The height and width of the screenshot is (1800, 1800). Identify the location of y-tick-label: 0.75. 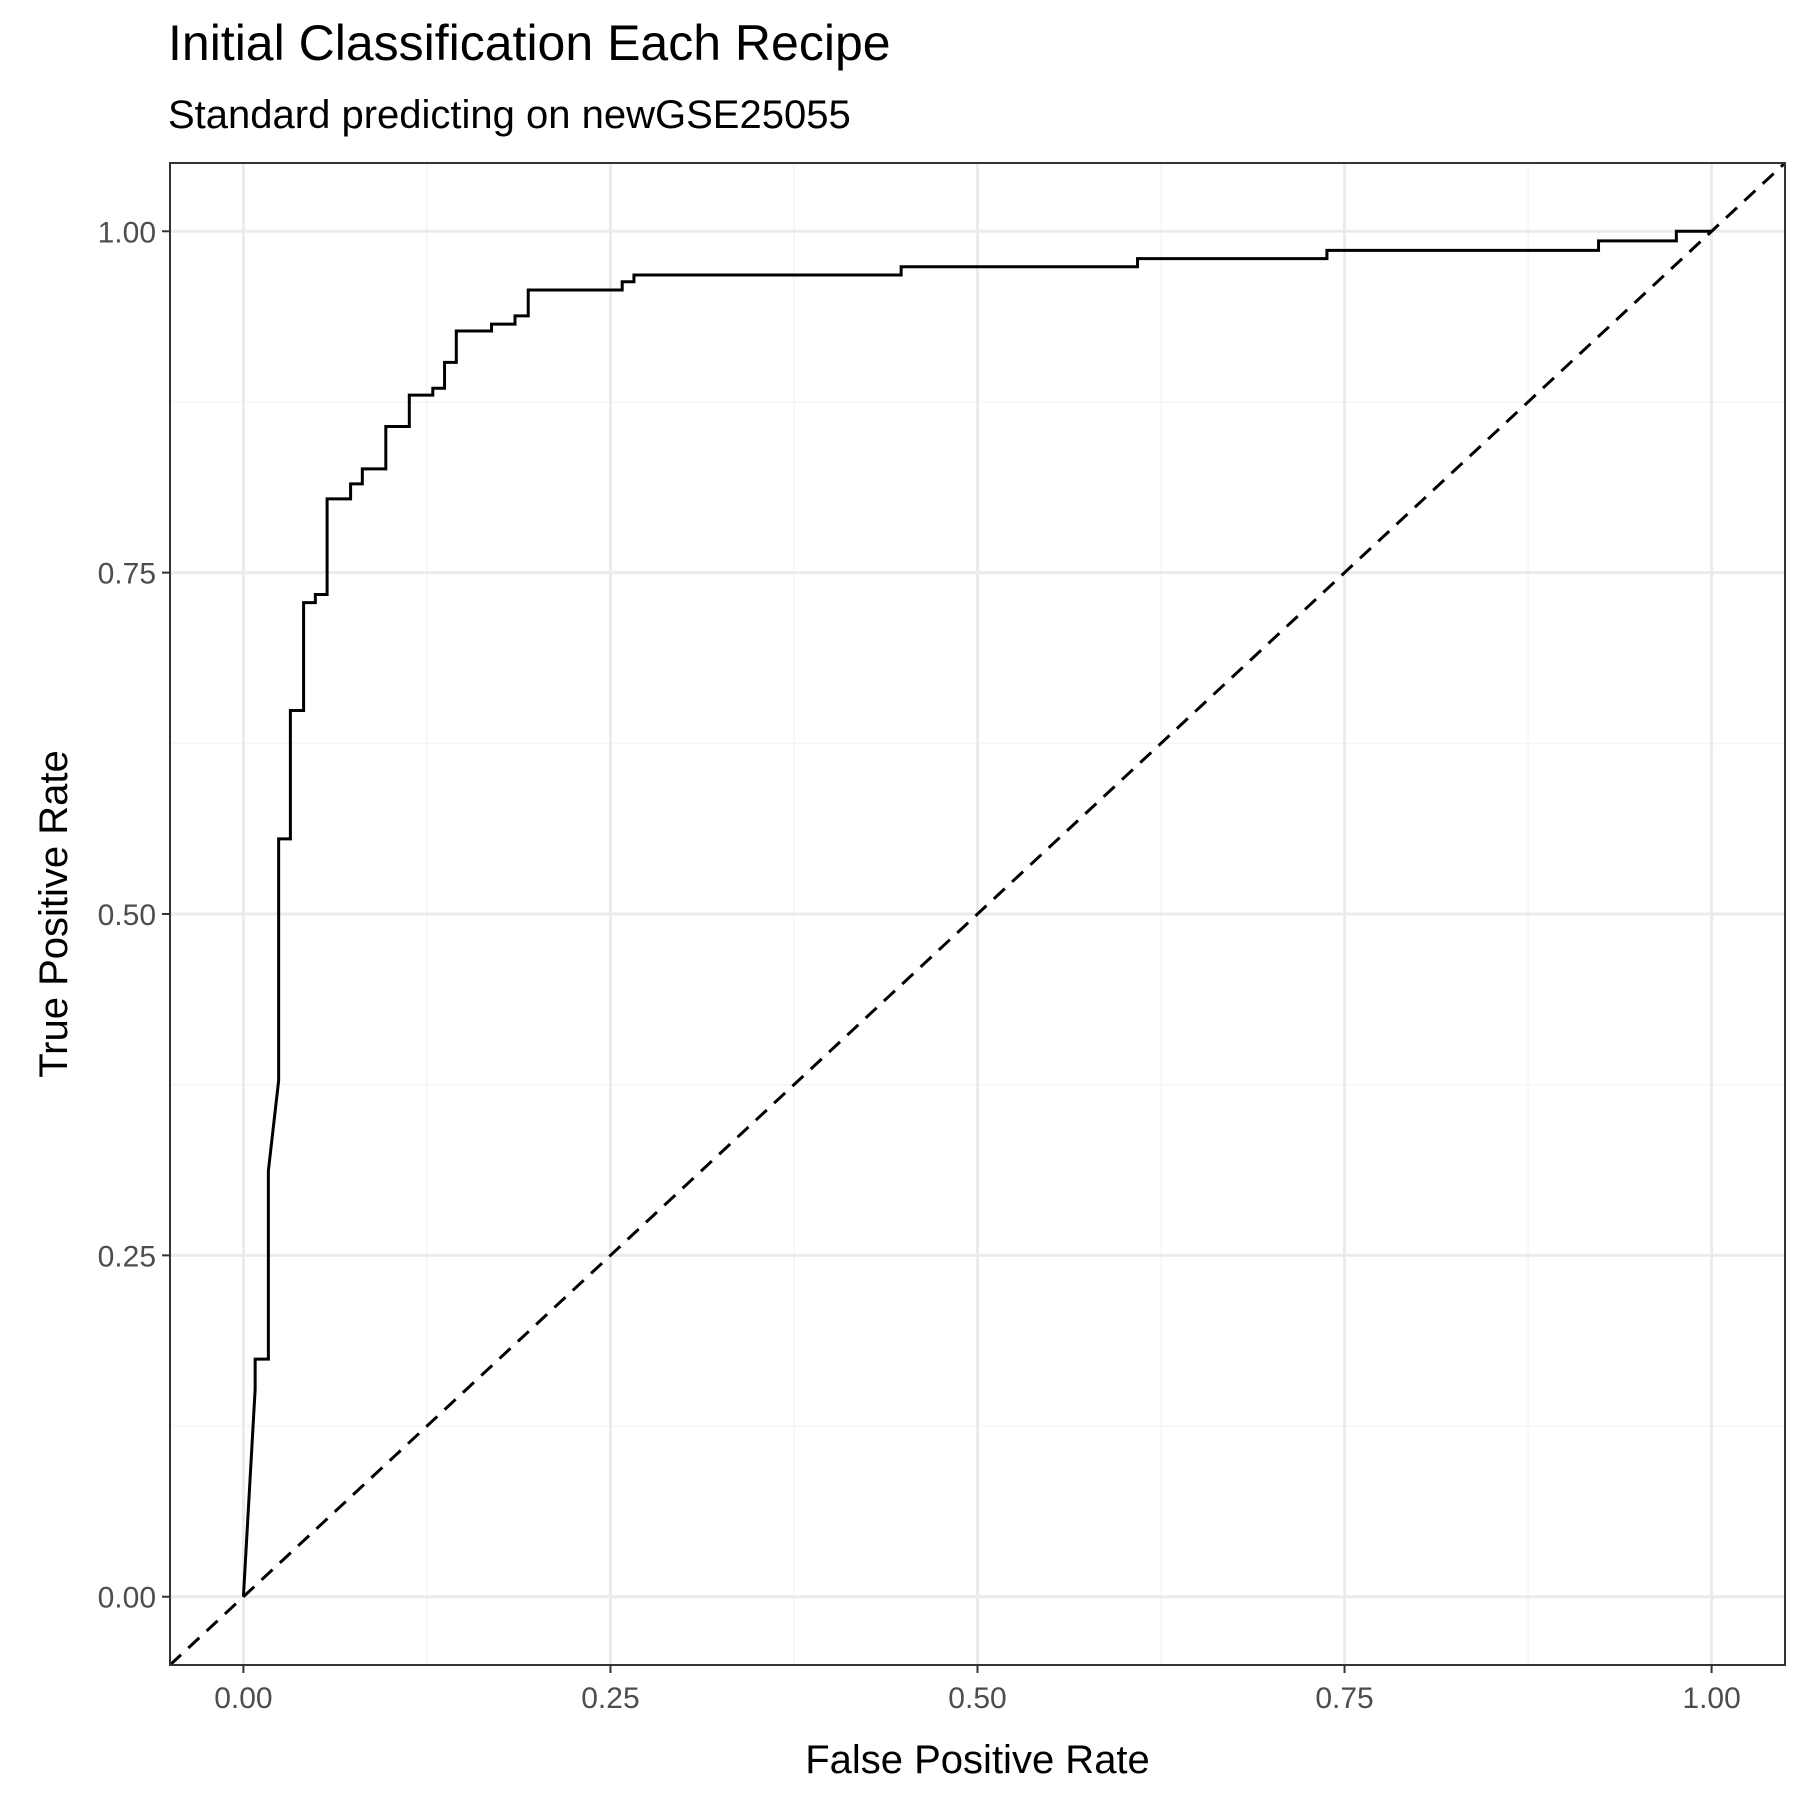
(127, 574).